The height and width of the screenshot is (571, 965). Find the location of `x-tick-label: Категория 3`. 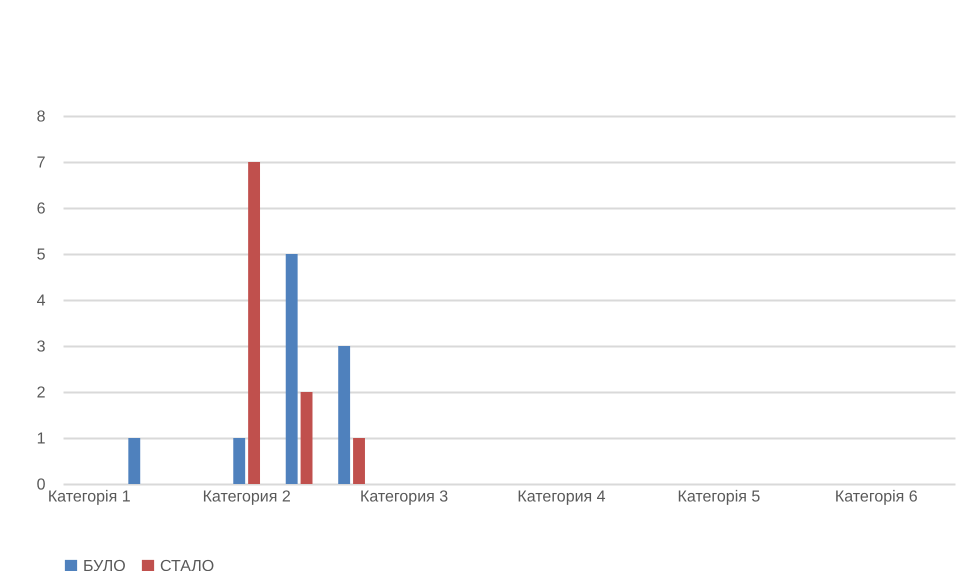

x-tick-label: Категория 3 is located at coordinates (404, 497).